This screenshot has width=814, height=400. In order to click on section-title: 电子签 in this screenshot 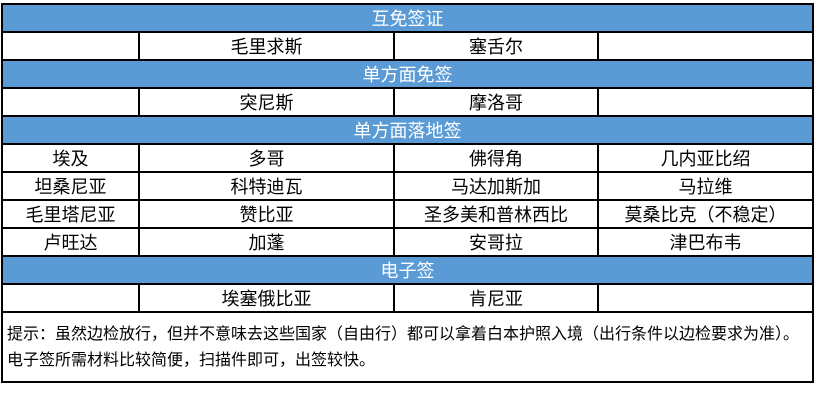, I will do `click(407, 270)`.